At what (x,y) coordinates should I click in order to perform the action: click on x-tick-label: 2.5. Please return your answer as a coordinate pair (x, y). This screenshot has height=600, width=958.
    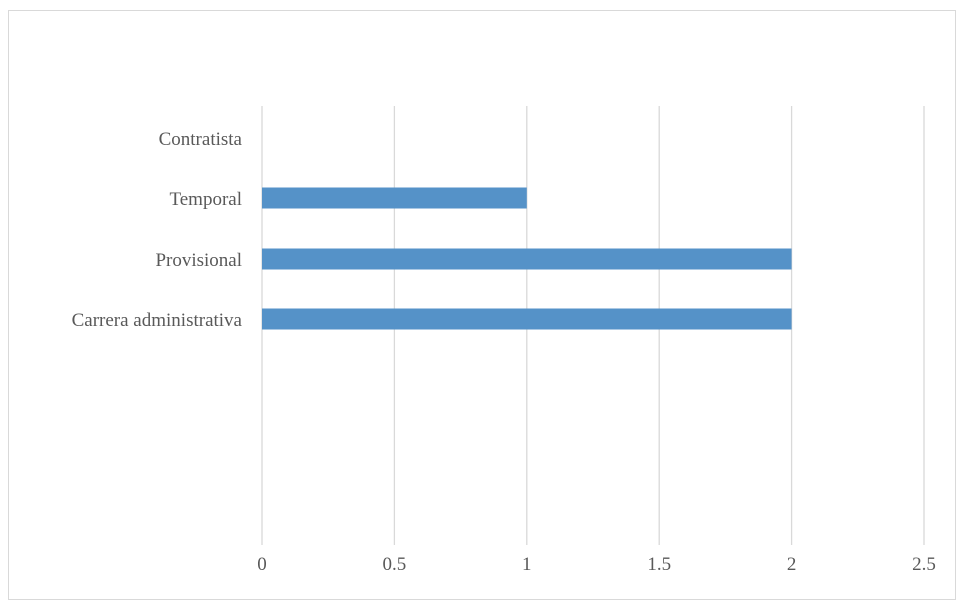
    Looking at the image, I should click on (924, 564).